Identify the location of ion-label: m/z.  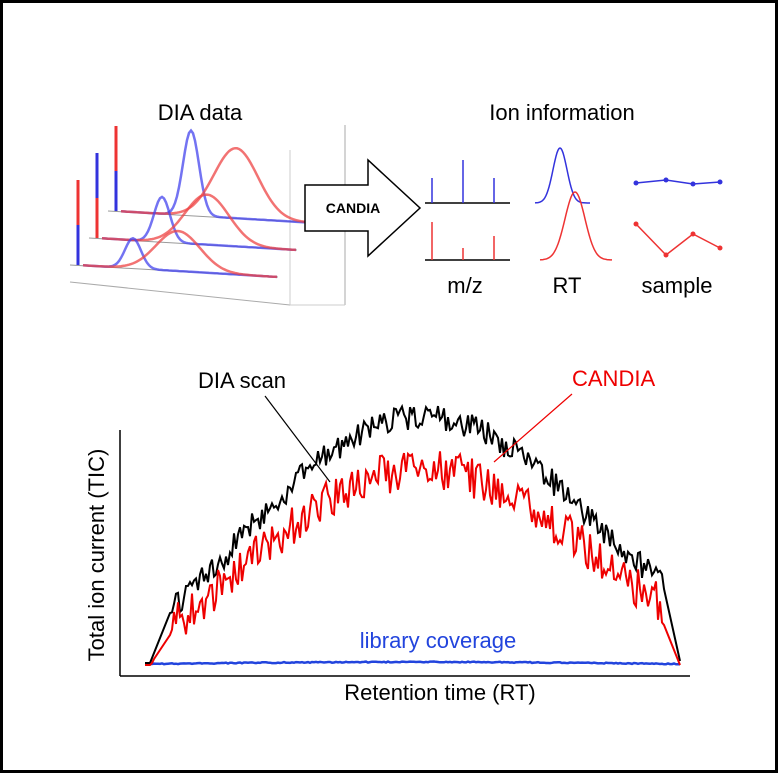
(464, 285).